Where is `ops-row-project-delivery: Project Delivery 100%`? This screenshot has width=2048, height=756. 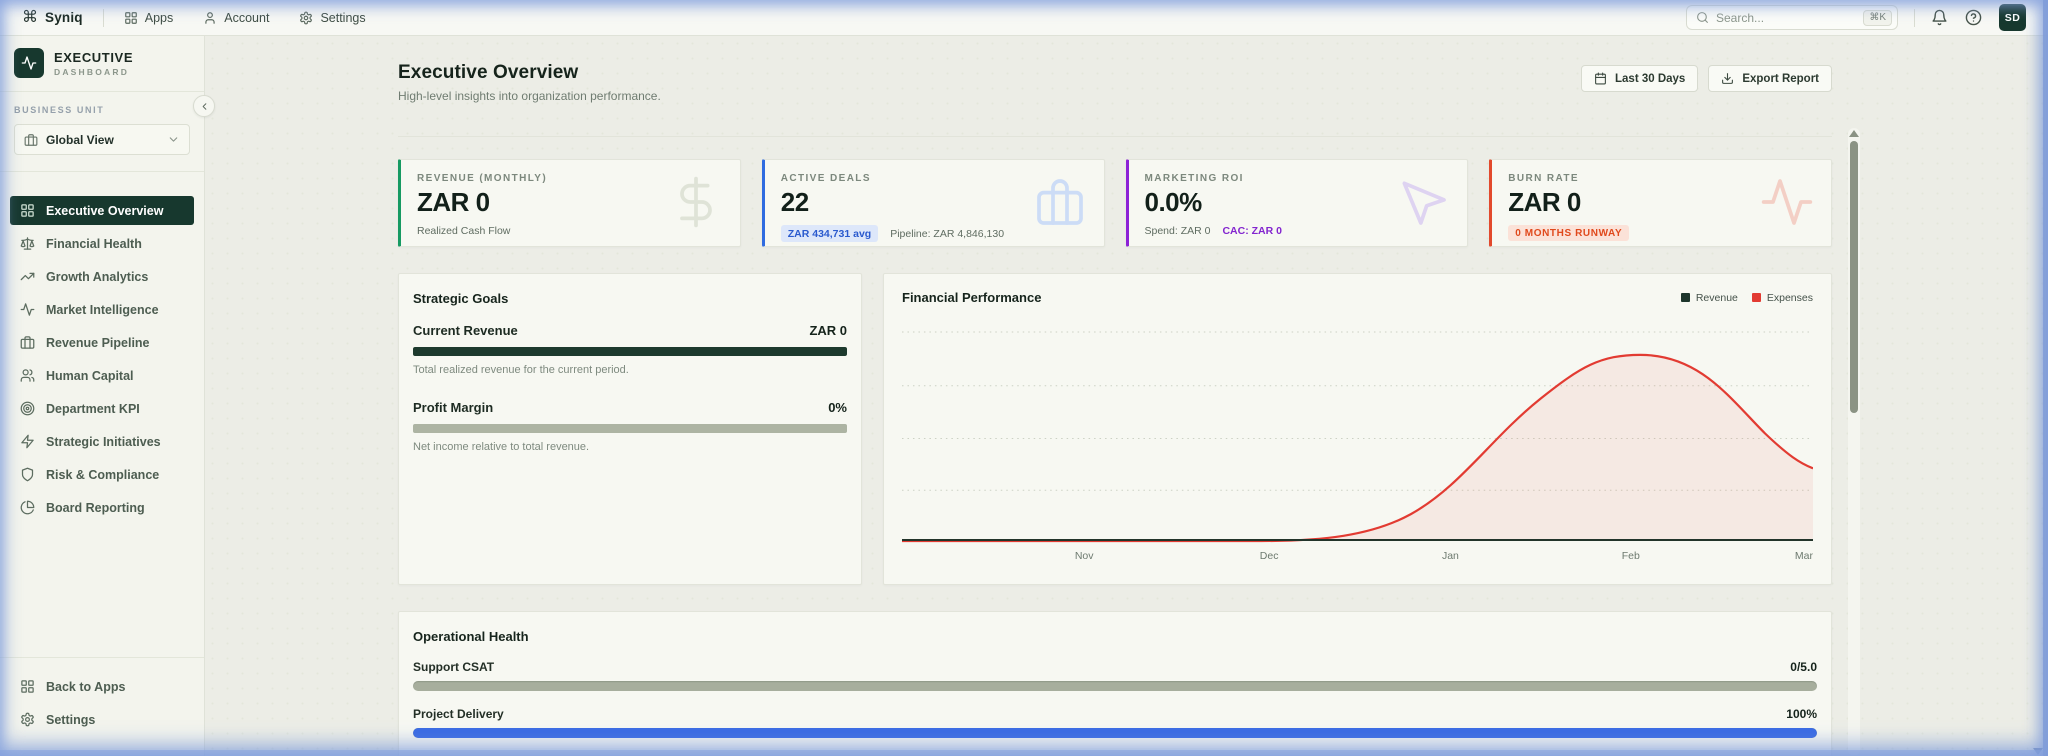 ops-row-project-delivery: Project Delivery 100% is located at coordinates (1115, 722).